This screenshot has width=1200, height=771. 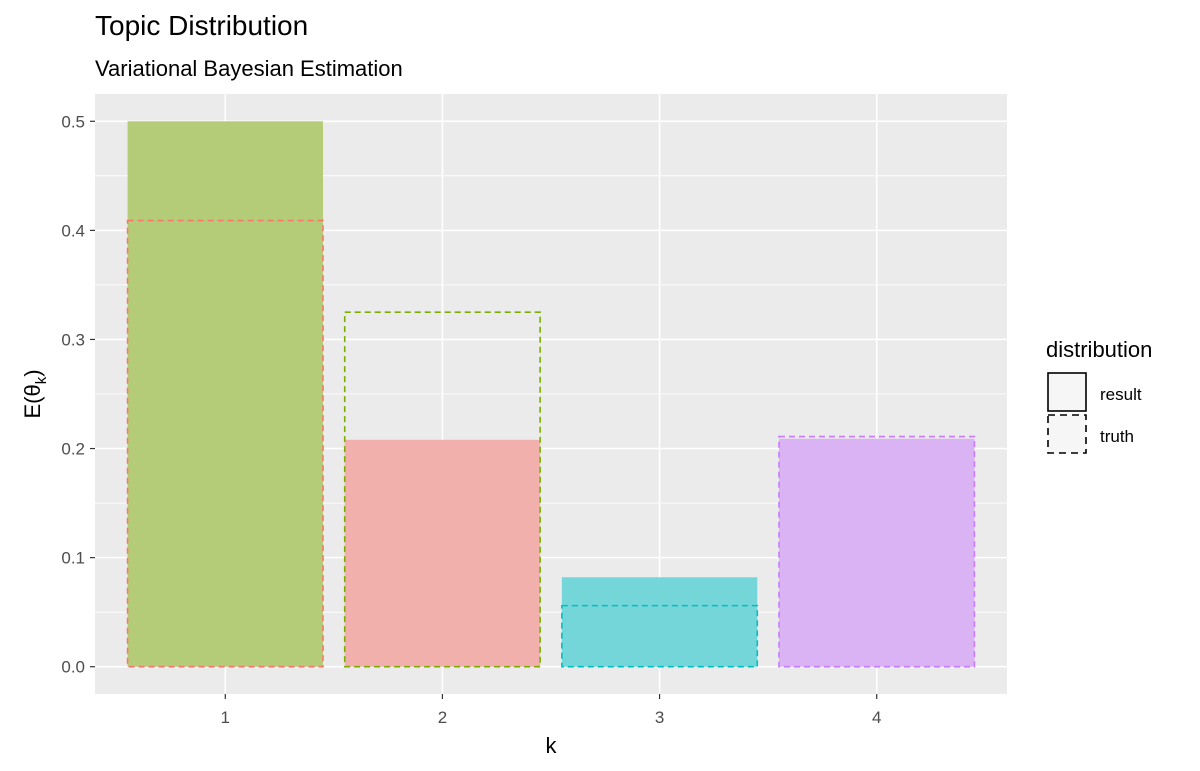 I want to click on y-tick-label: 0.0, so click(x=73, y=667).